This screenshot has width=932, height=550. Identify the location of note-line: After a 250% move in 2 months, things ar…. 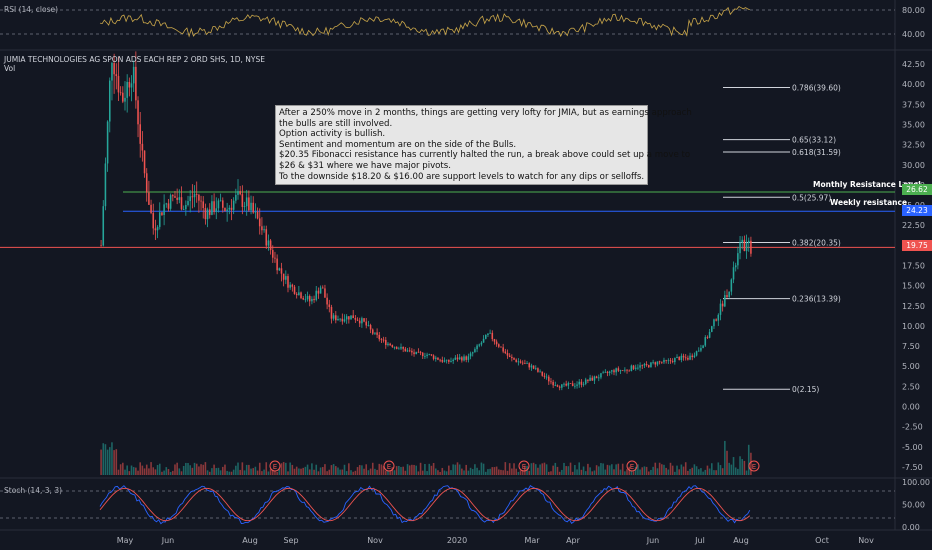
(485, 113).